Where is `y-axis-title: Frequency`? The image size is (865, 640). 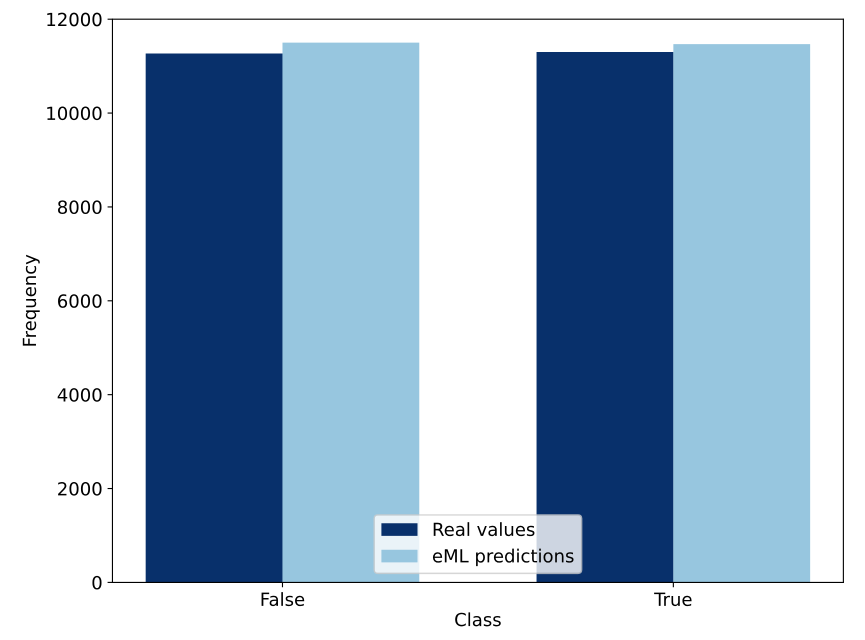
y-axis-title: Frequency is located at coordinates (31, 300).